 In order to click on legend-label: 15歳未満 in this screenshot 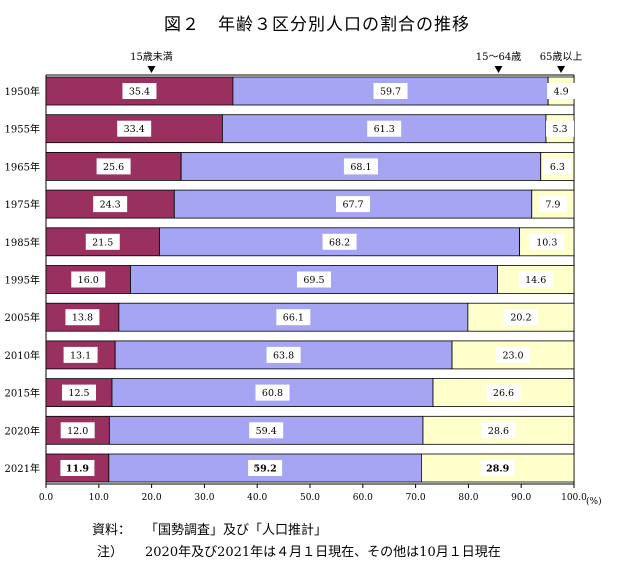, I will do `click(151, 57)`.